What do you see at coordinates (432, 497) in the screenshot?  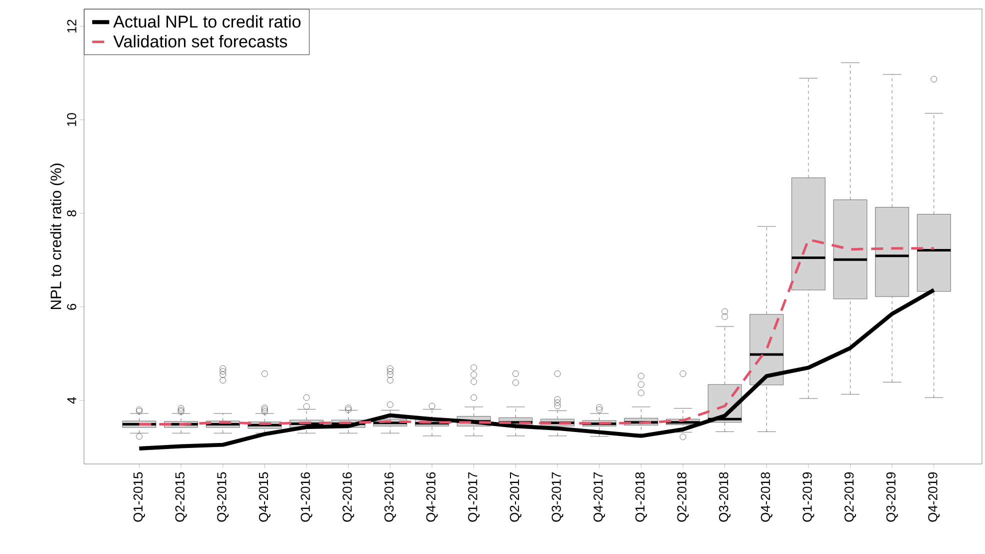 I see `x-tick-label: Q4-2016` at bounding box center [432, 497].